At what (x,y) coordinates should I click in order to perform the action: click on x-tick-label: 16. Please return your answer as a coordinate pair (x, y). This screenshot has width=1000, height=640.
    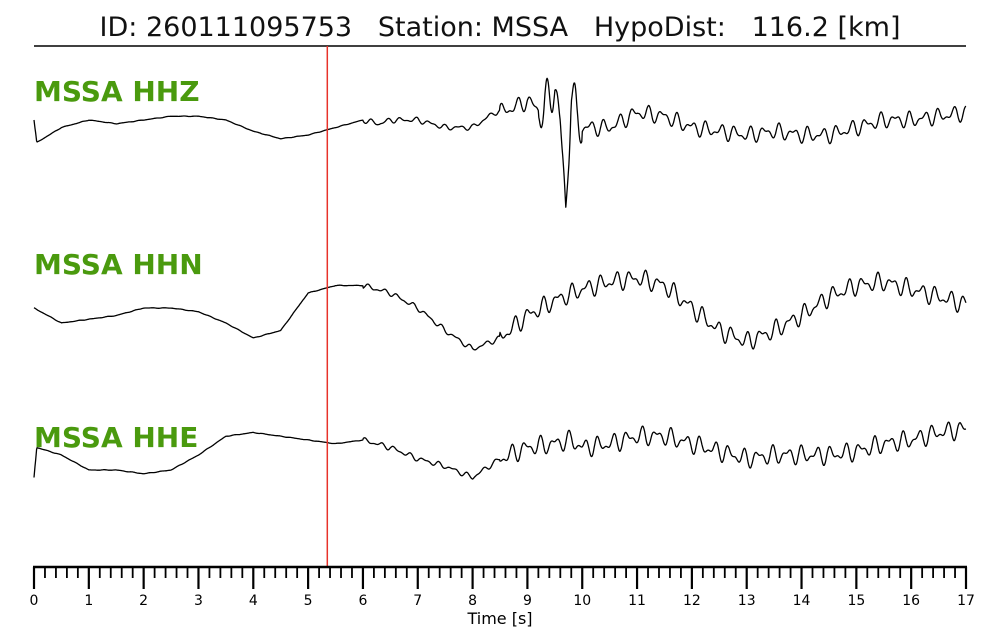
    Looking at the image, I should click on (911, 601).